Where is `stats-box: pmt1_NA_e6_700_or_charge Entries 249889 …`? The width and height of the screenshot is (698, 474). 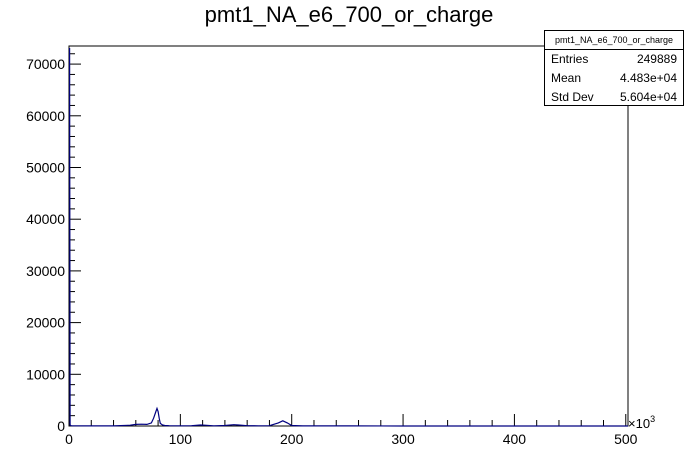 stats-box: pmt1_NA_e6_700_or_charge Entries 249889 … is located at coordinates (614, 68).